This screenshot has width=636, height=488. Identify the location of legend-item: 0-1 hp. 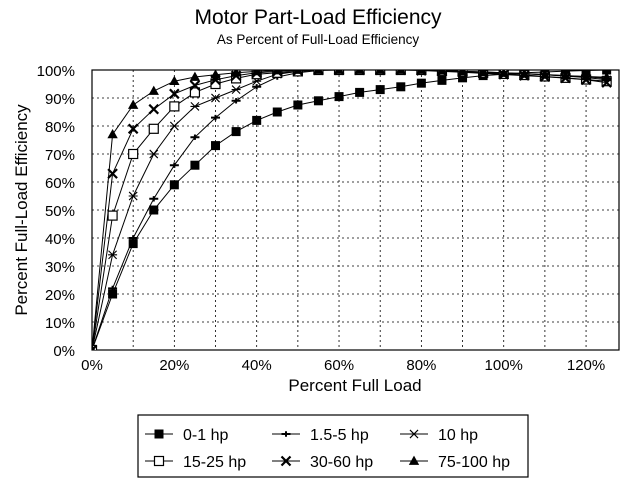
(186, 435).